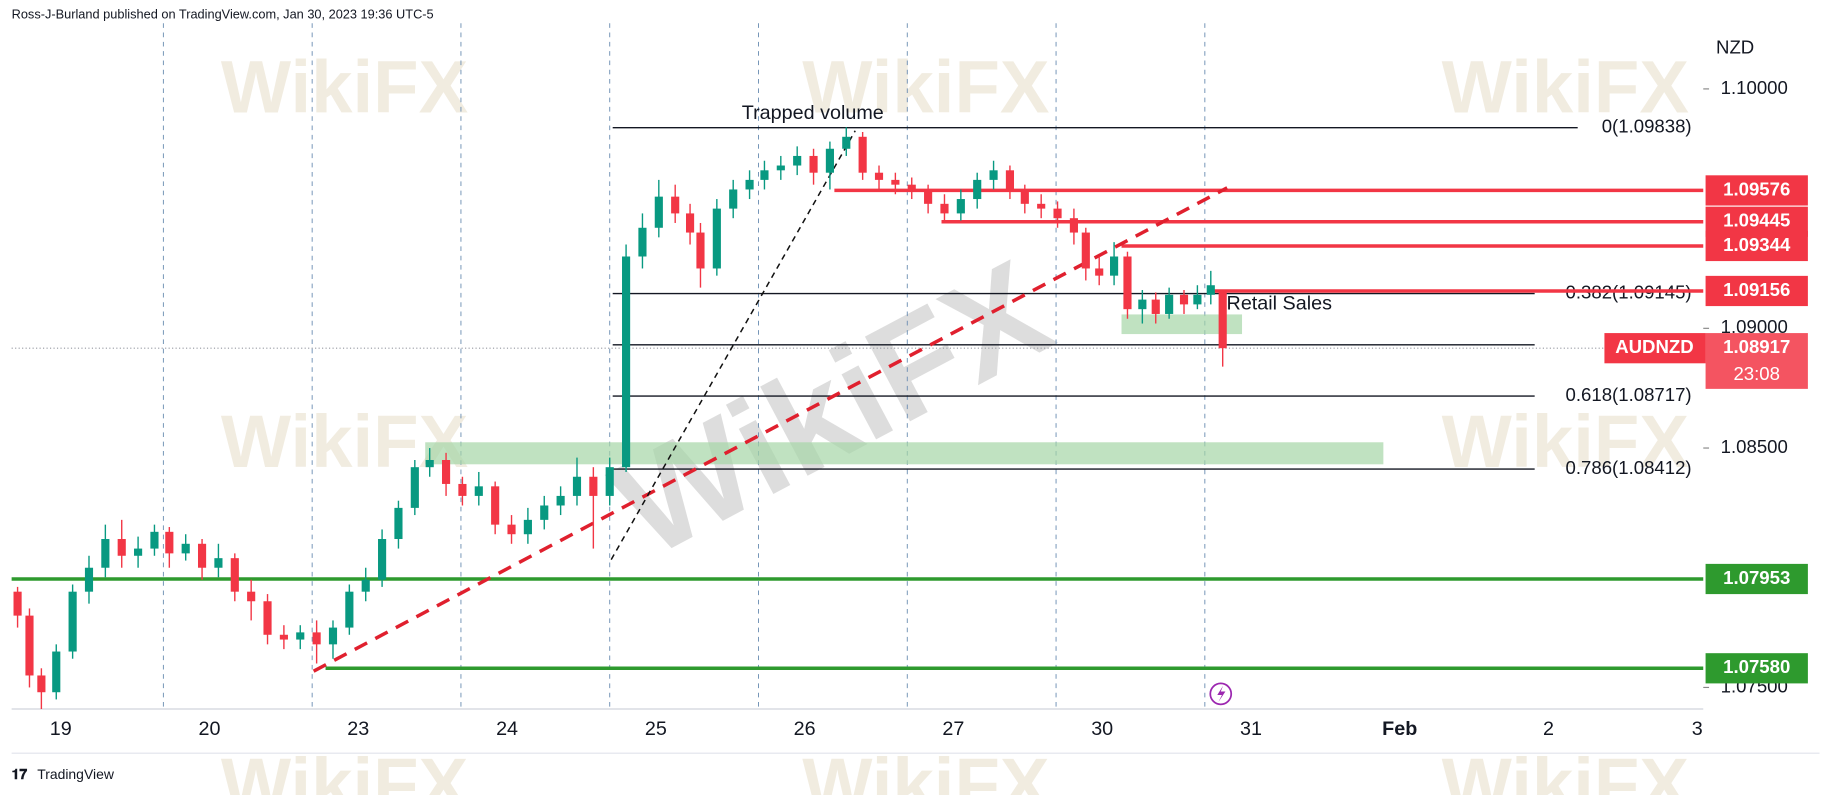 This screenshot has height=795, width=1823. I want to click on price-tag-label: 1.09344, so click(1757, 244).